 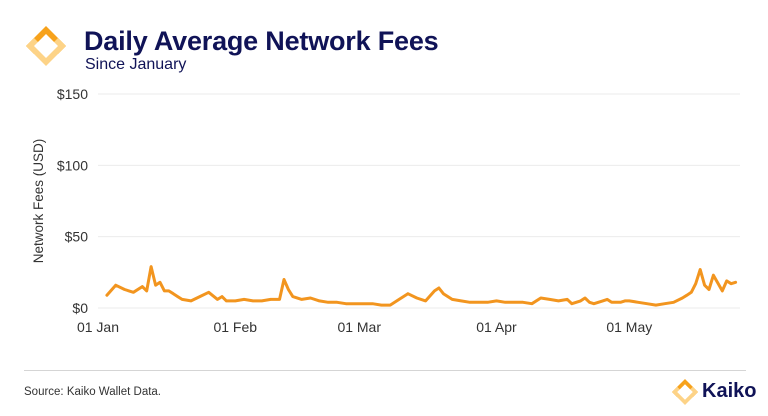 What do you see at coordinates (46, 46) in the screenshot?
I see `kaiko-logo-icon` at bounding box center [46, 46].